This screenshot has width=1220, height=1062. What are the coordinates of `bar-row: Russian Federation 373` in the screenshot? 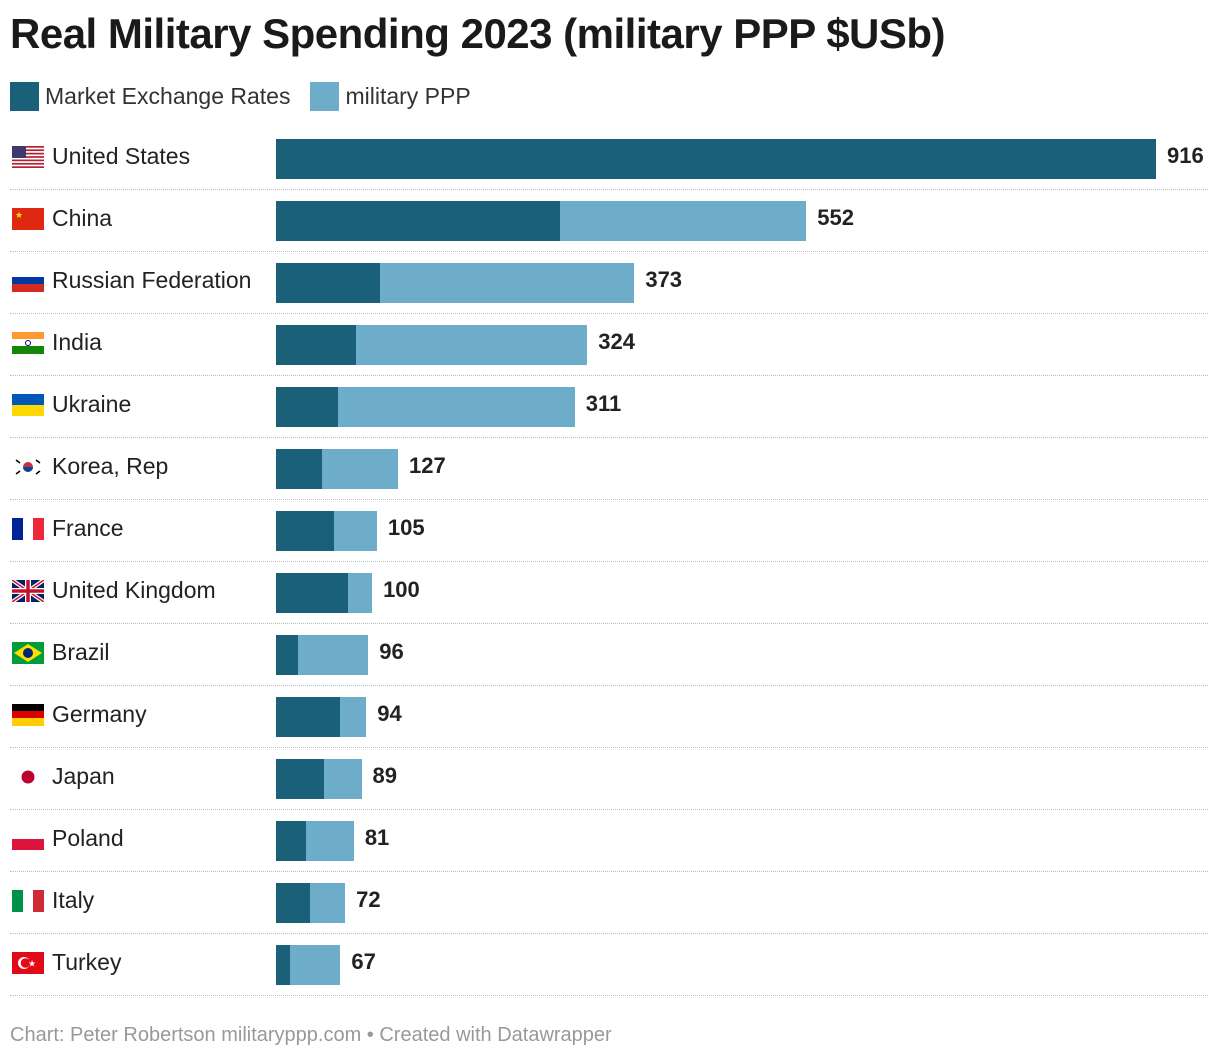 It's located at (609, 282).